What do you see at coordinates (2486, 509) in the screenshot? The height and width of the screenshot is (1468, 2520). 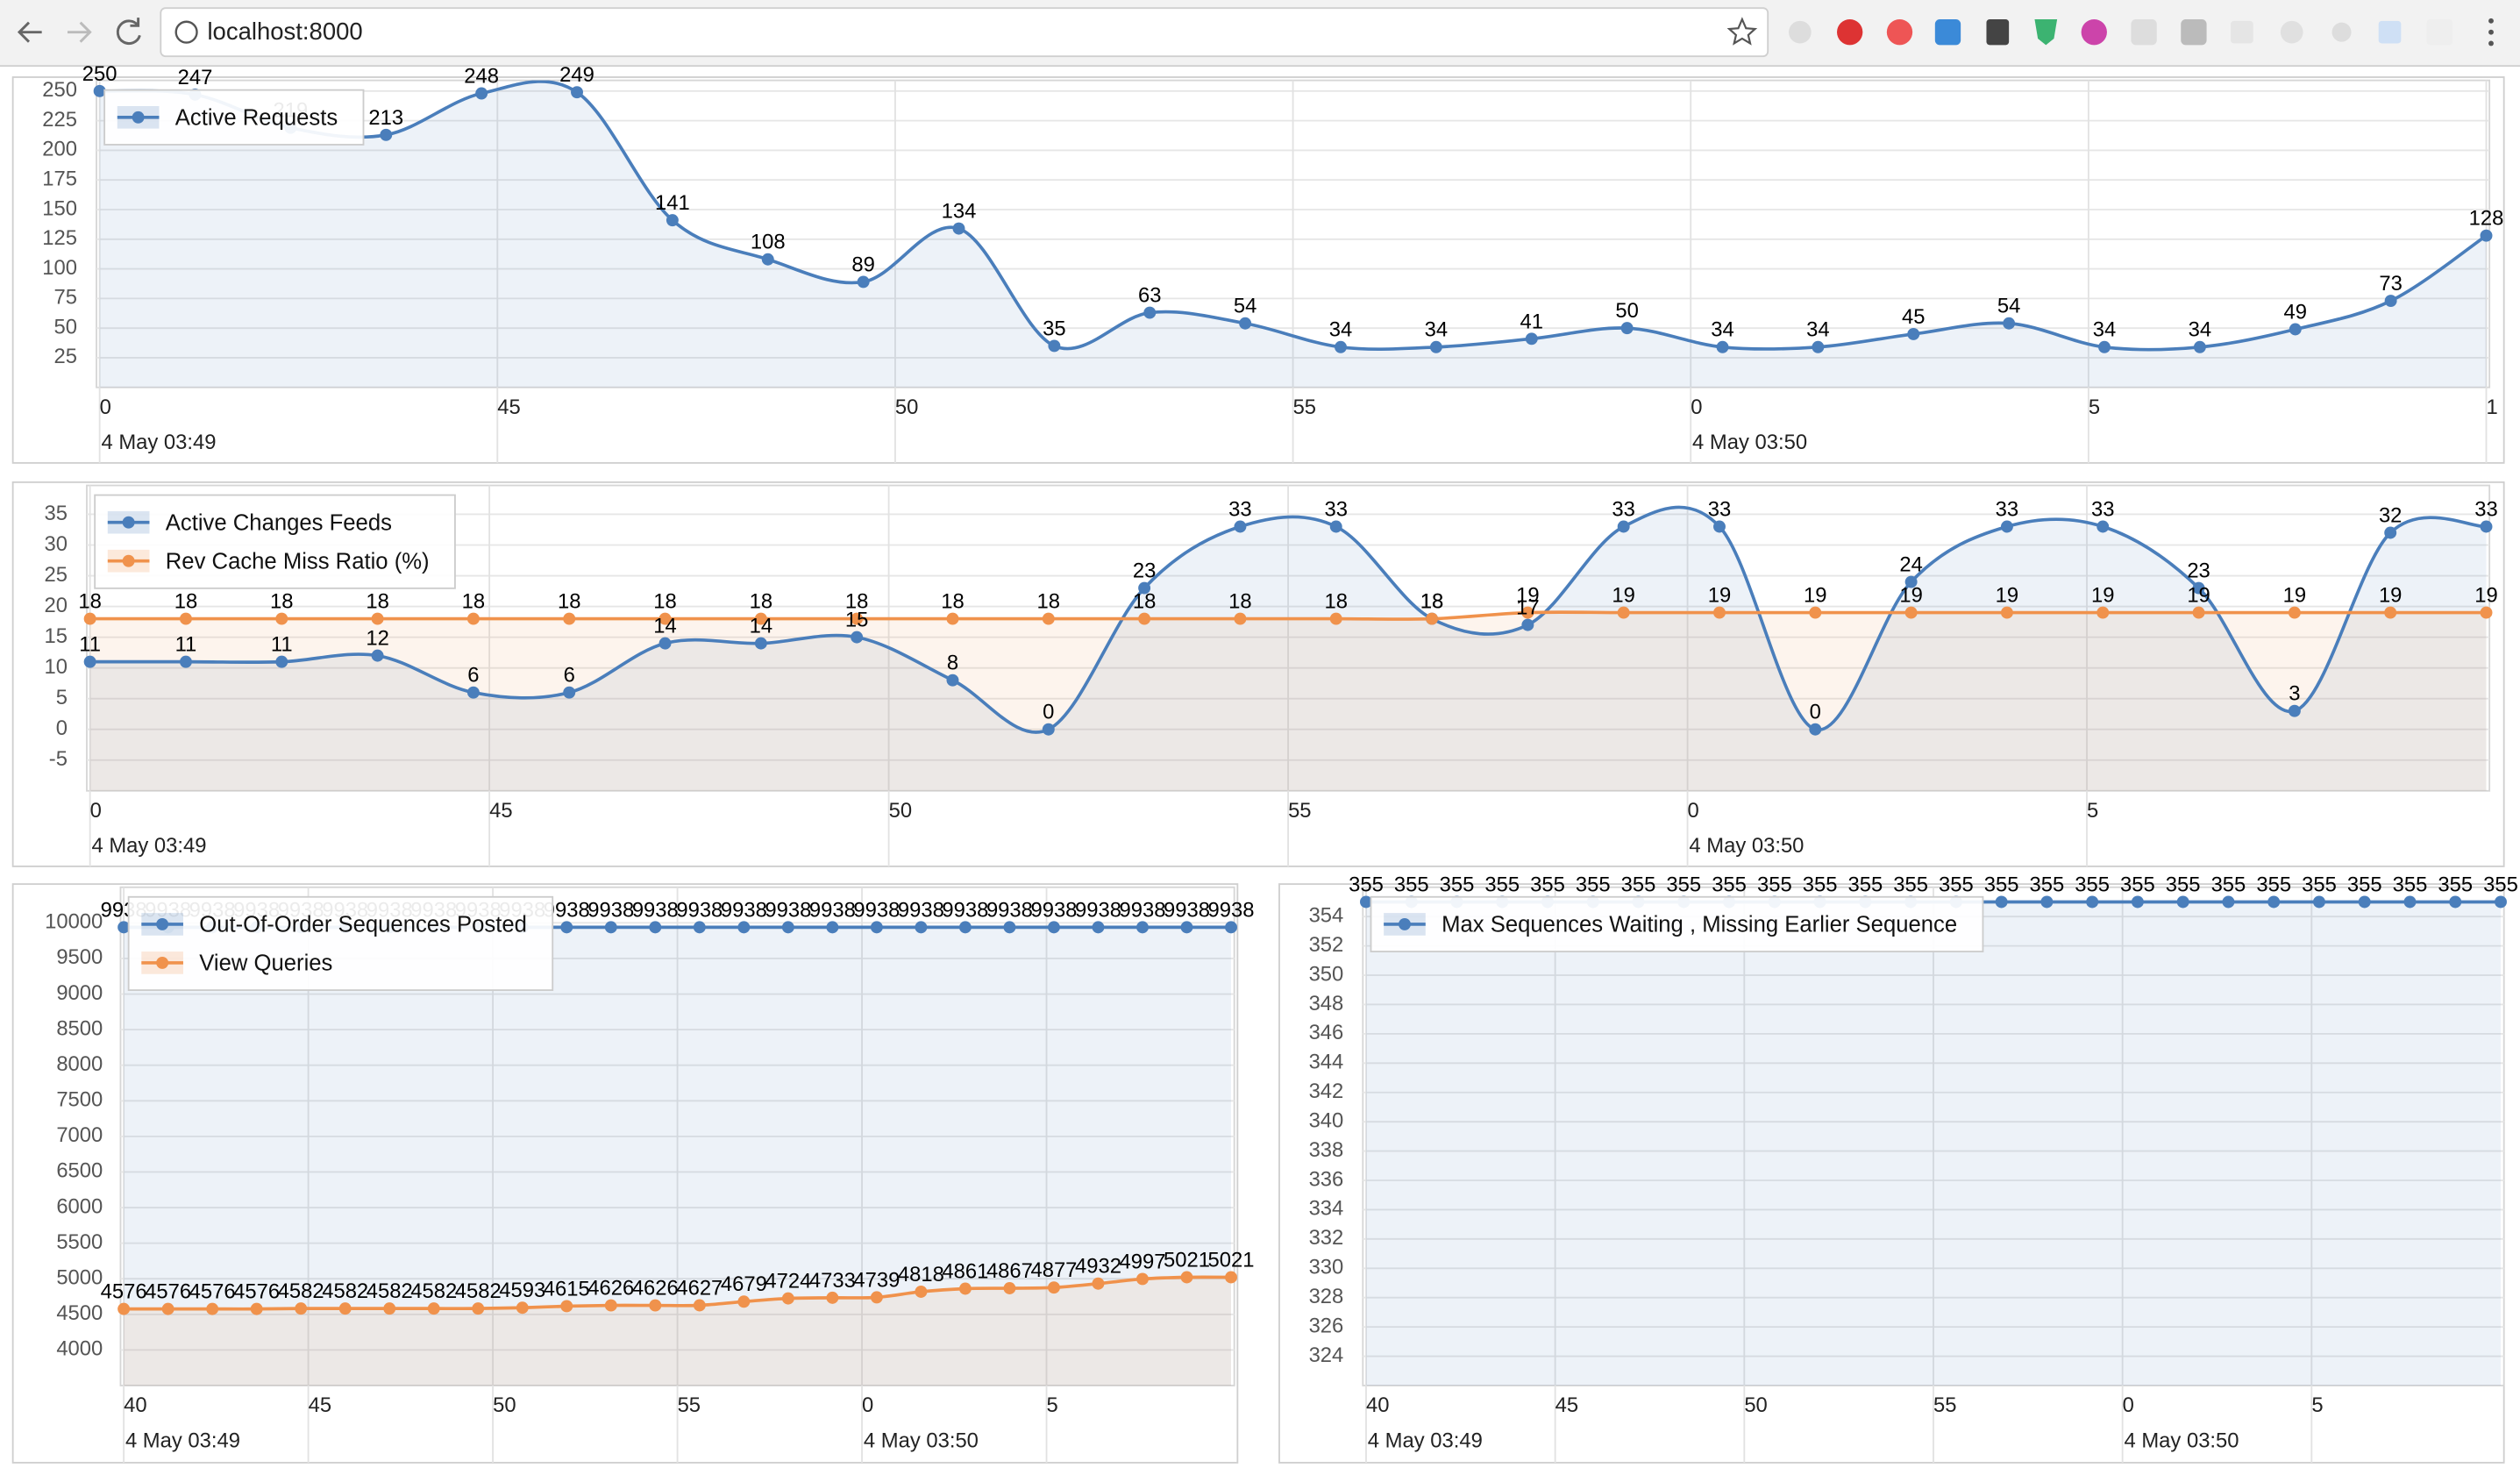 I see `data-label: 33` at bounding box center [2486, 509].